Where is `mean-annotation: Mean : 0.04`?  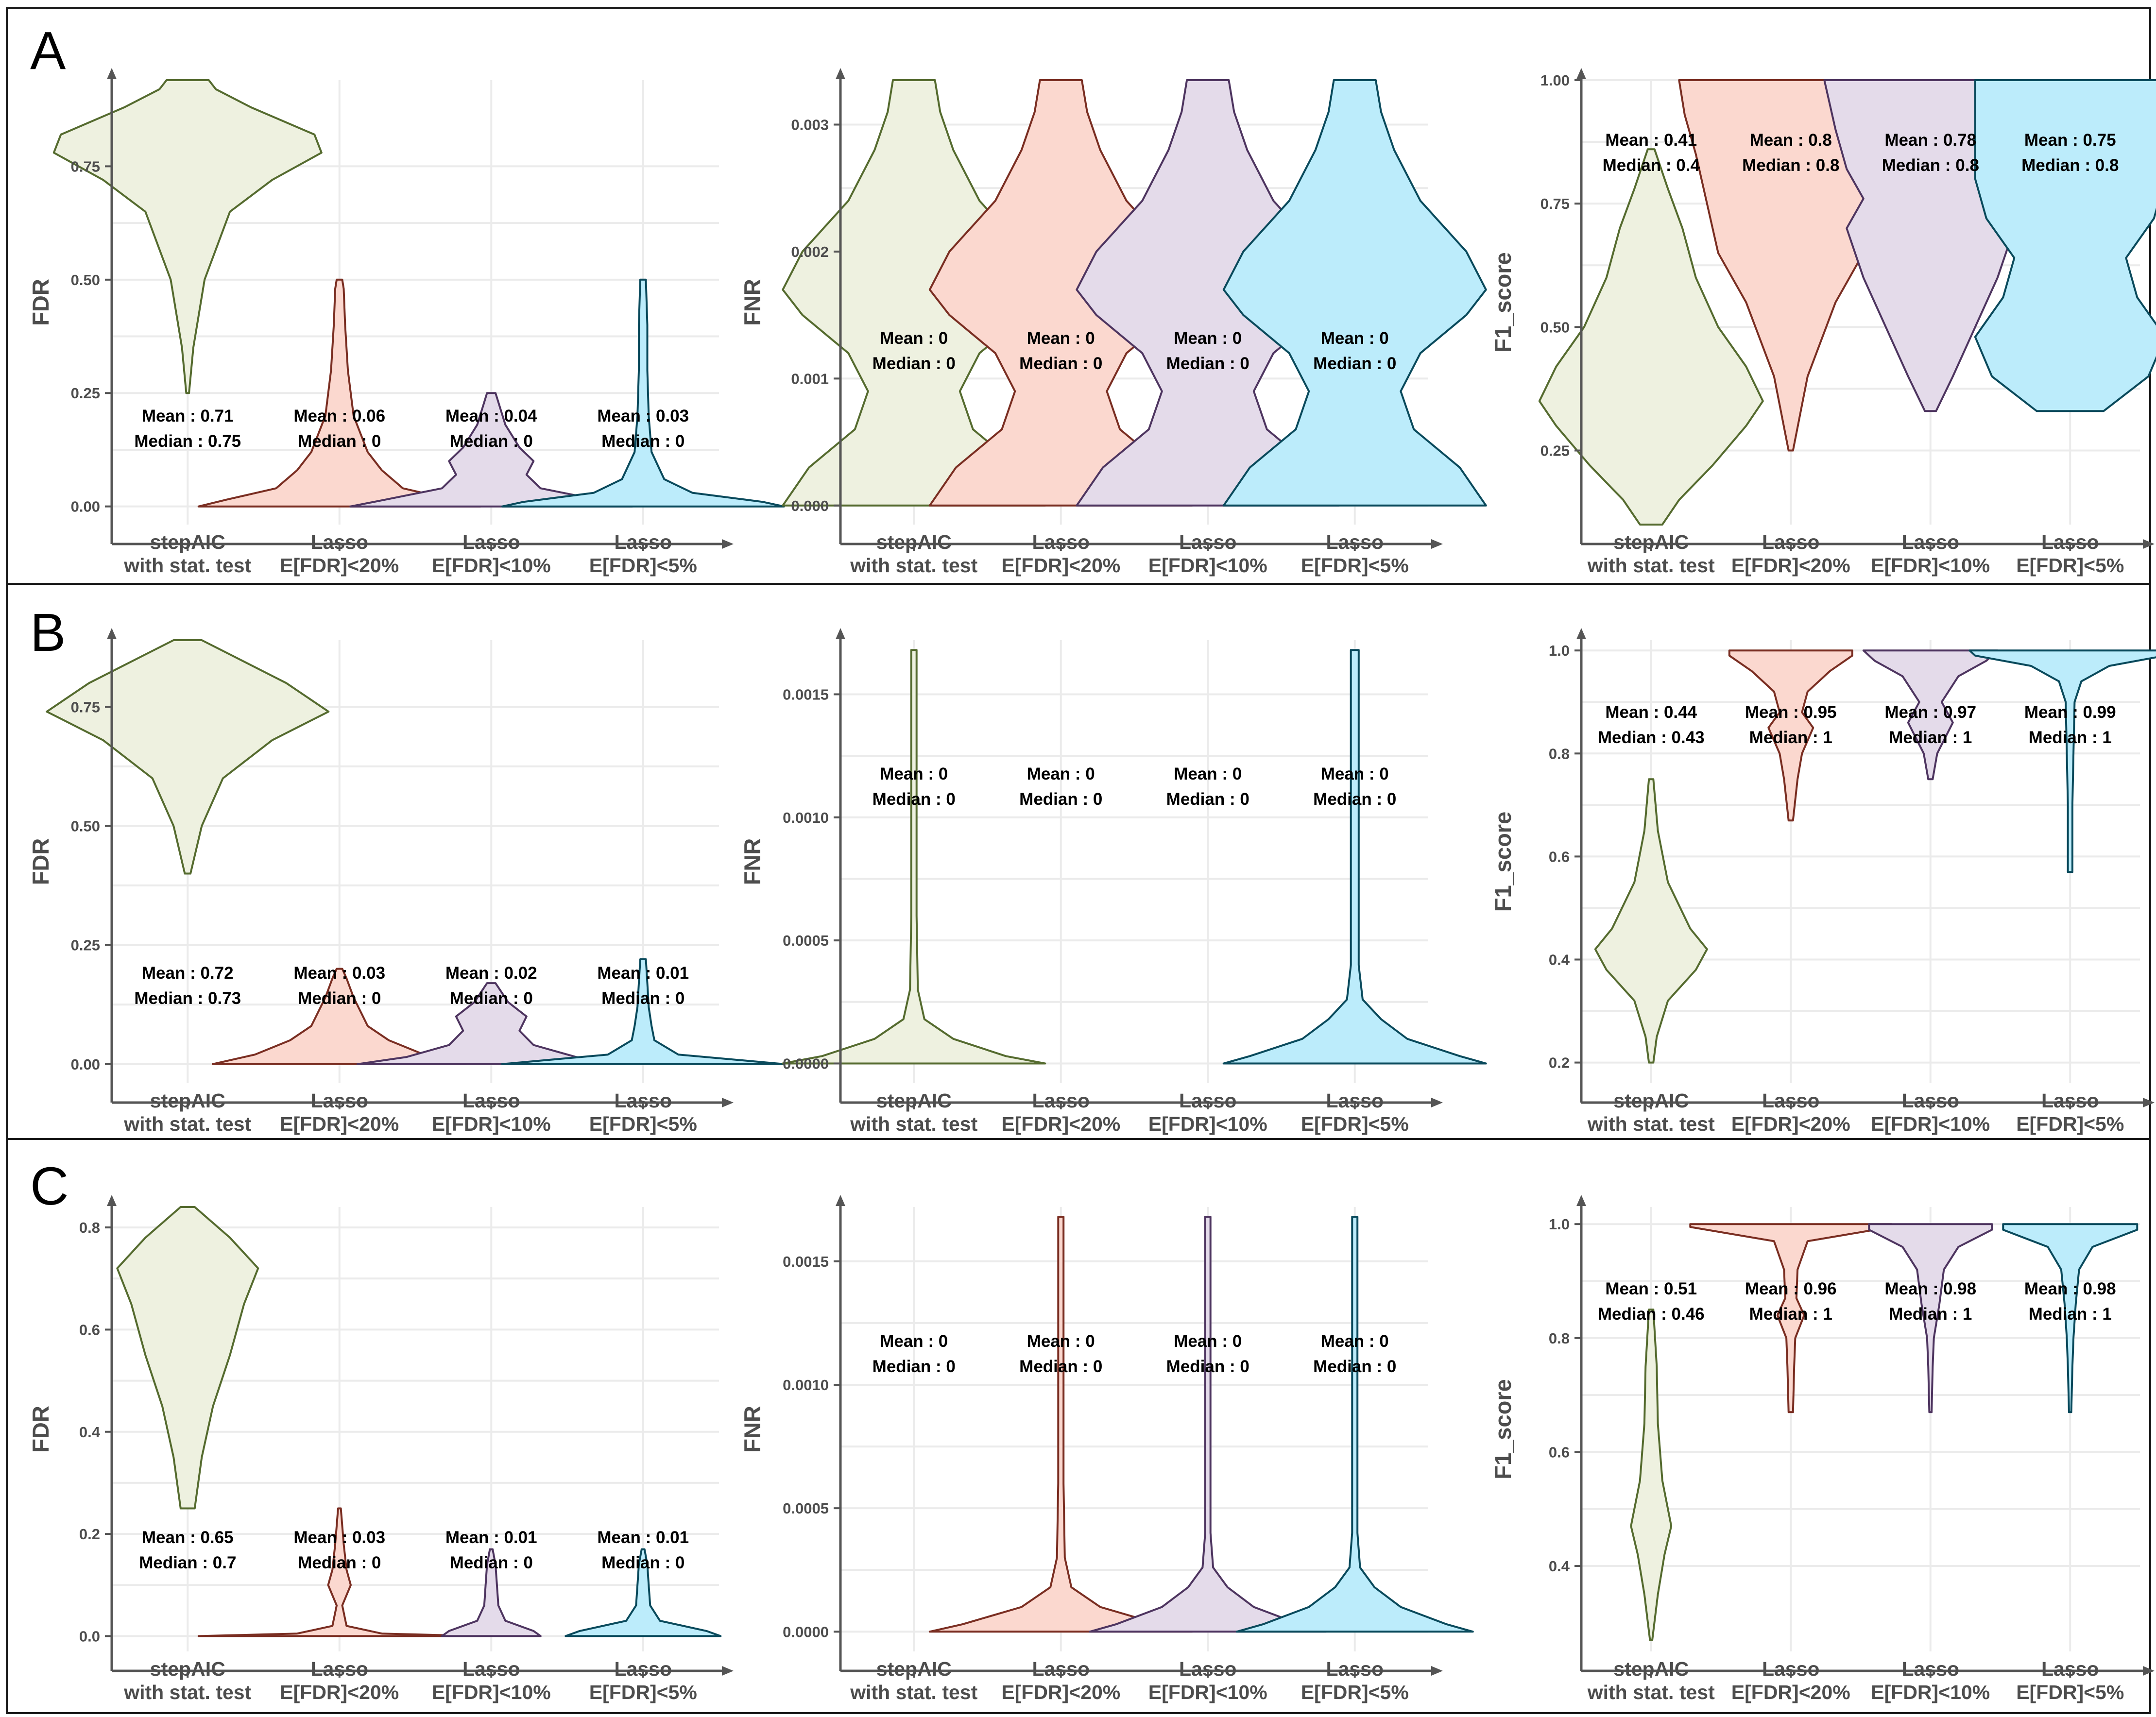 mean-annotation: Mean : 0.04 is located at coordinates (491, 416).